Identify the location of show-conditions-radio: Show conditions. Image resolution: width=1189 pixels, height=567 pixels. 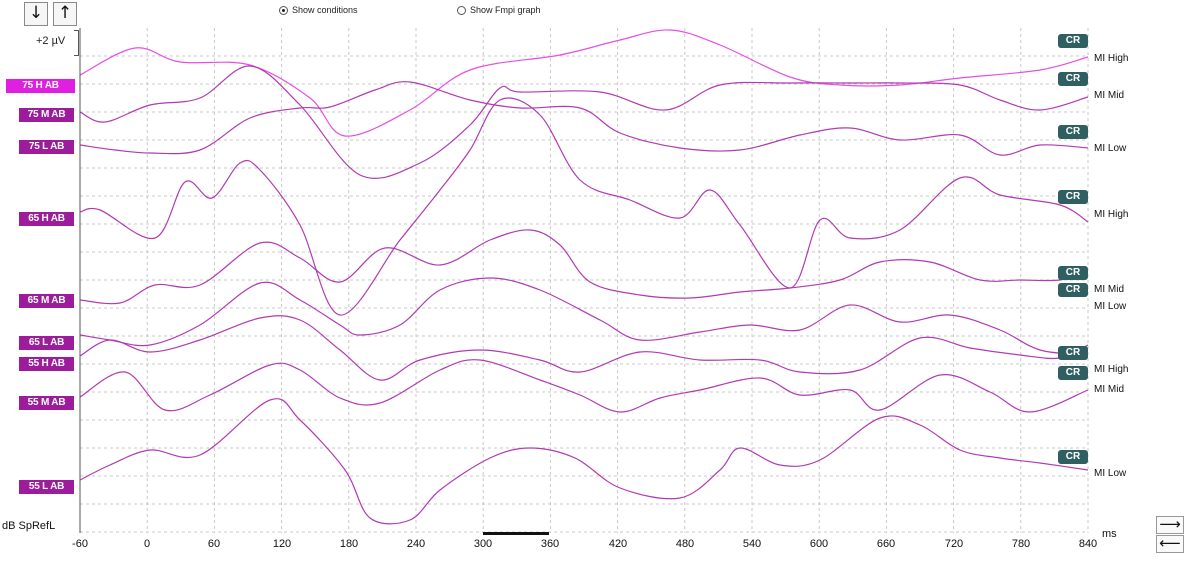
(318, 10).